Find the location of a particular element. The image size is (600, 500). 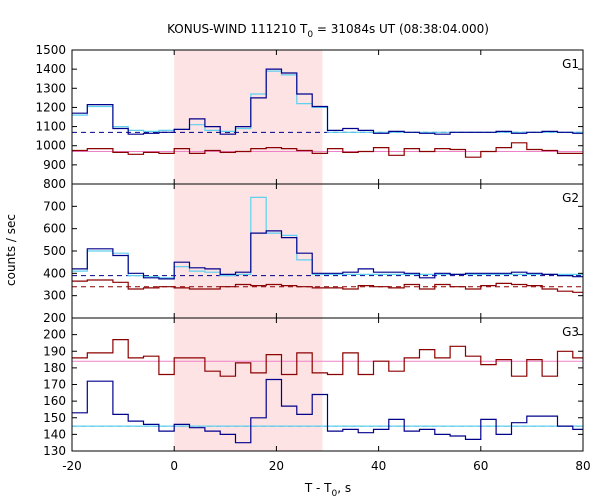

chart-title-subscript: 0 is located at coordinates (310, 35).